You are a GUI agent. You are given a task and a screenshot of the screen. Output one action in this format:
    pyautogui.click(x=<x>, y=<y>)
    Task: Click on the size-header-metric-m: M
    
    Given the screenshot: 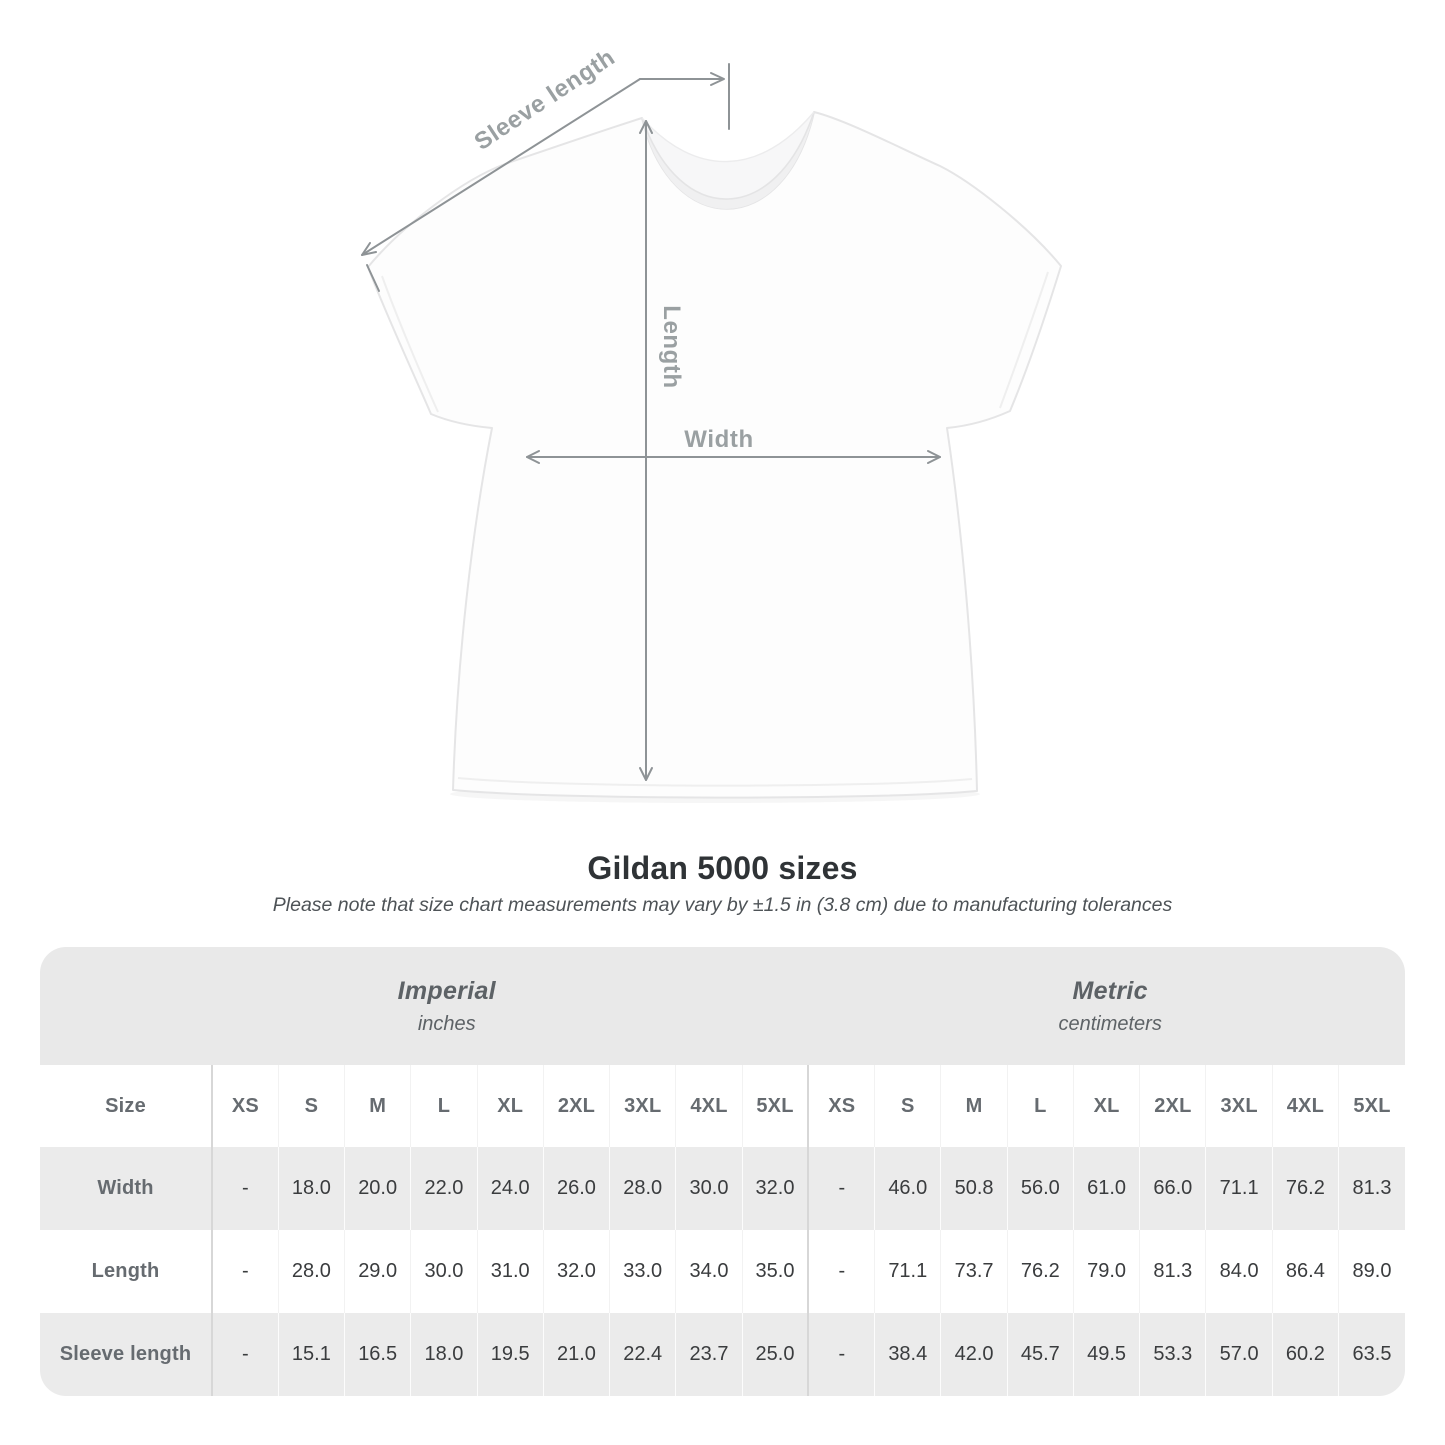 What is the action you would take?
    pyautogui.click(x=974, y=1106)
    